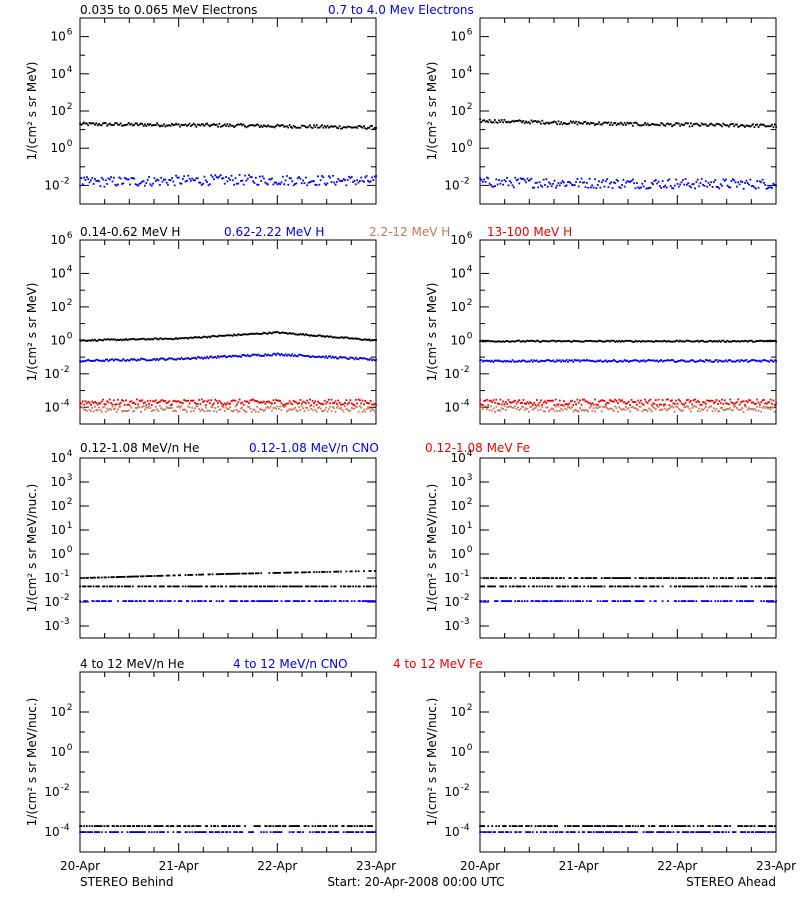 The image size is (800, 900). What do you see at coordinates (70, 454) in the screenshot?
I see `y-tick-exponent: 4` at bounding box center [70, 454].